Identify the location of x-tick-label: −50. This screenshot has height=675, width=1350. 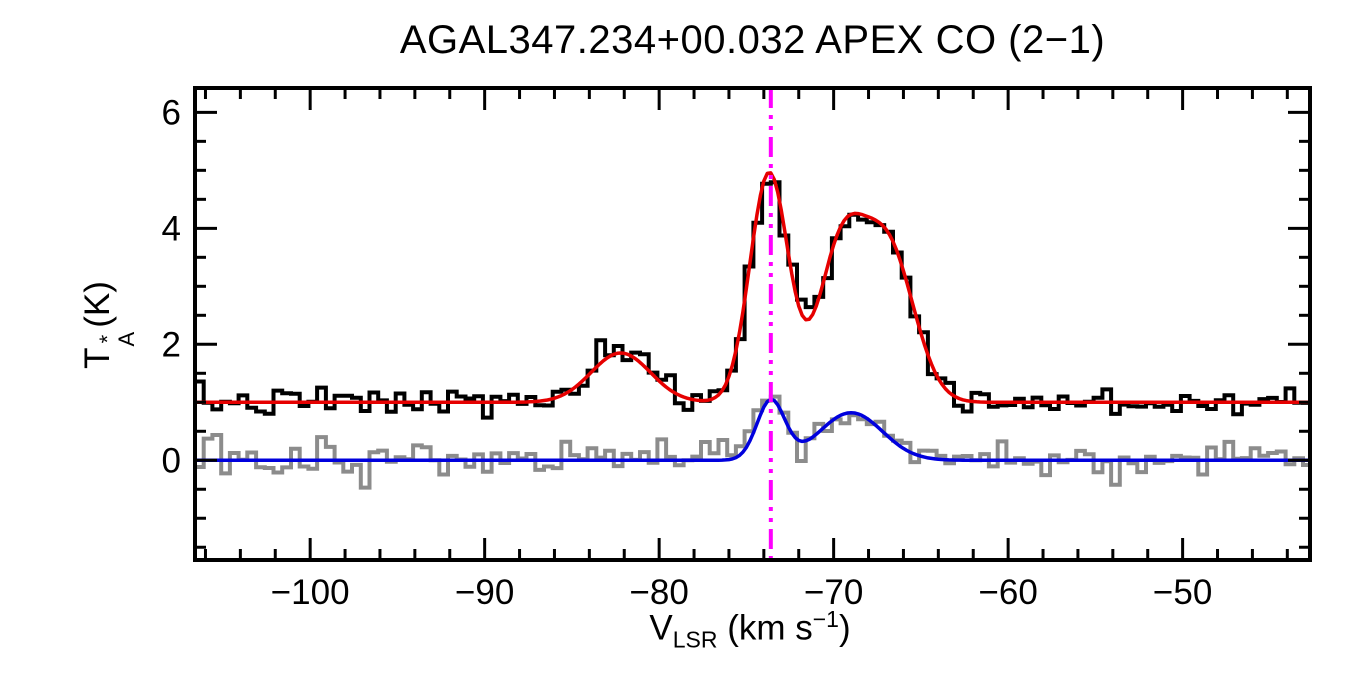
(1182, 592).